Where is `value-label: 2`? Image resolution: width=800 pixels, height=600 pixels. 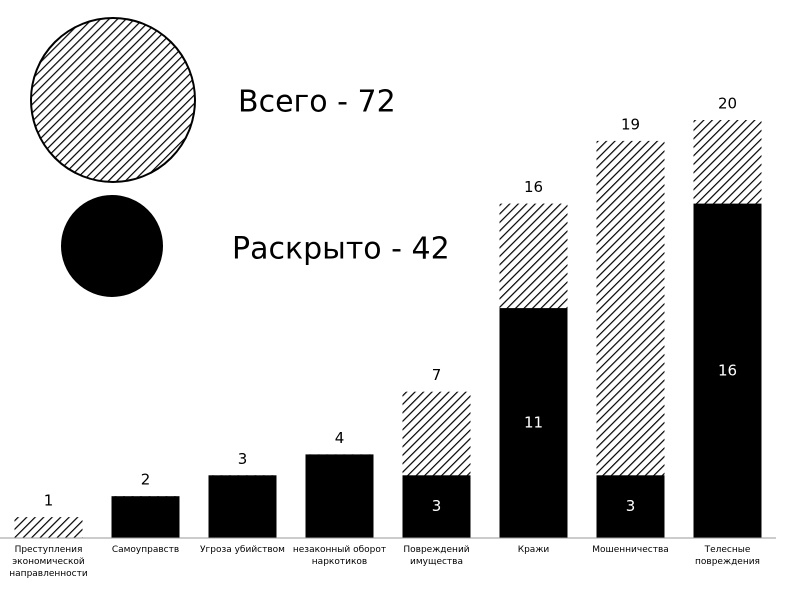
value-label: 2 is located at coordinates (146, 480).